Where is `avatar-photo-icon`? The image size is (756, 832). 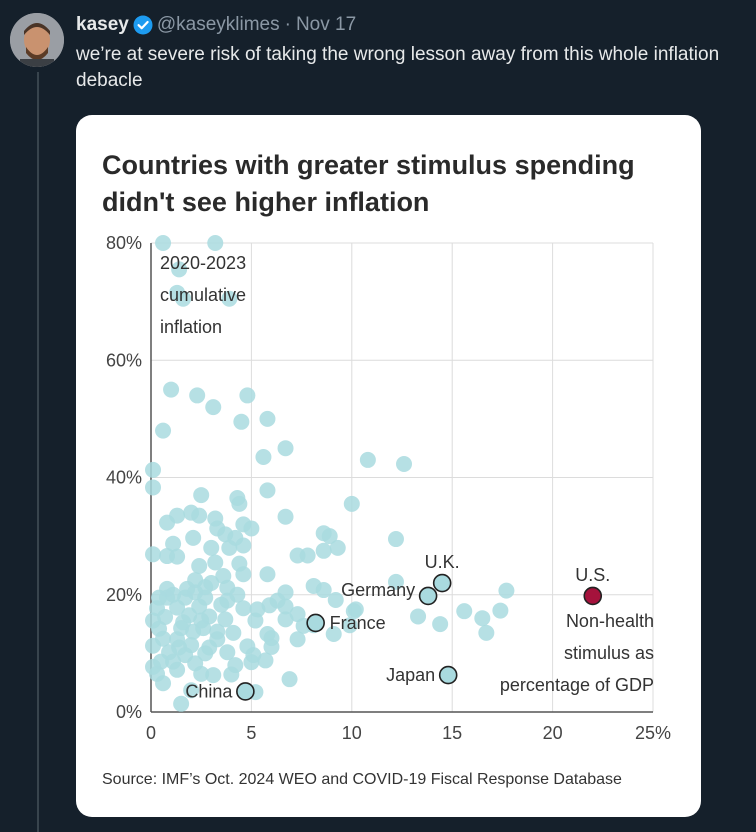
avatar-photo-icon is located at coordinates (37, 40).